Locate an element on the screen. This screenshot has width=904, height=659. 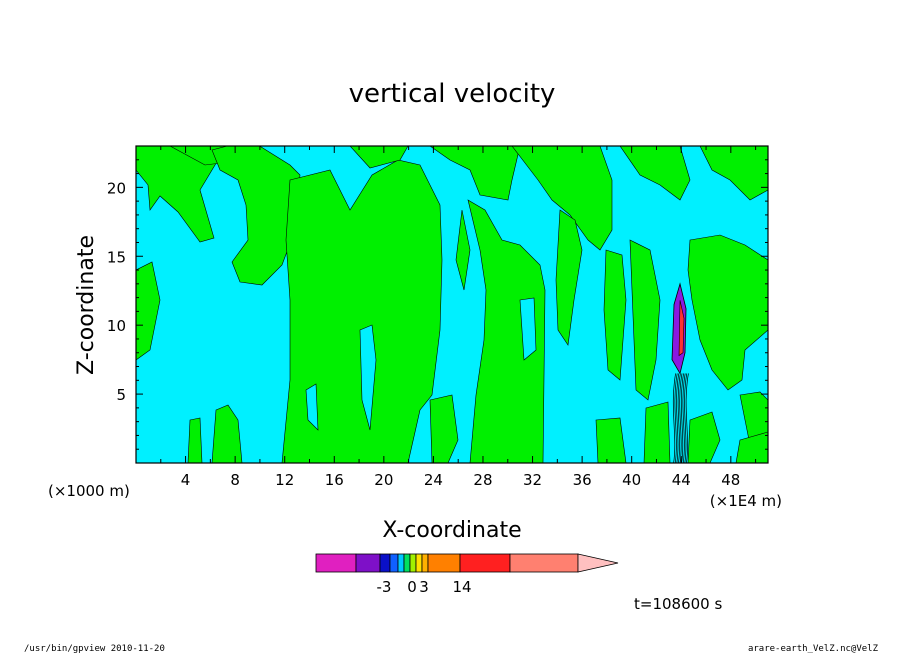
x-tick-label: 16 is located at coordinates (334, 480).